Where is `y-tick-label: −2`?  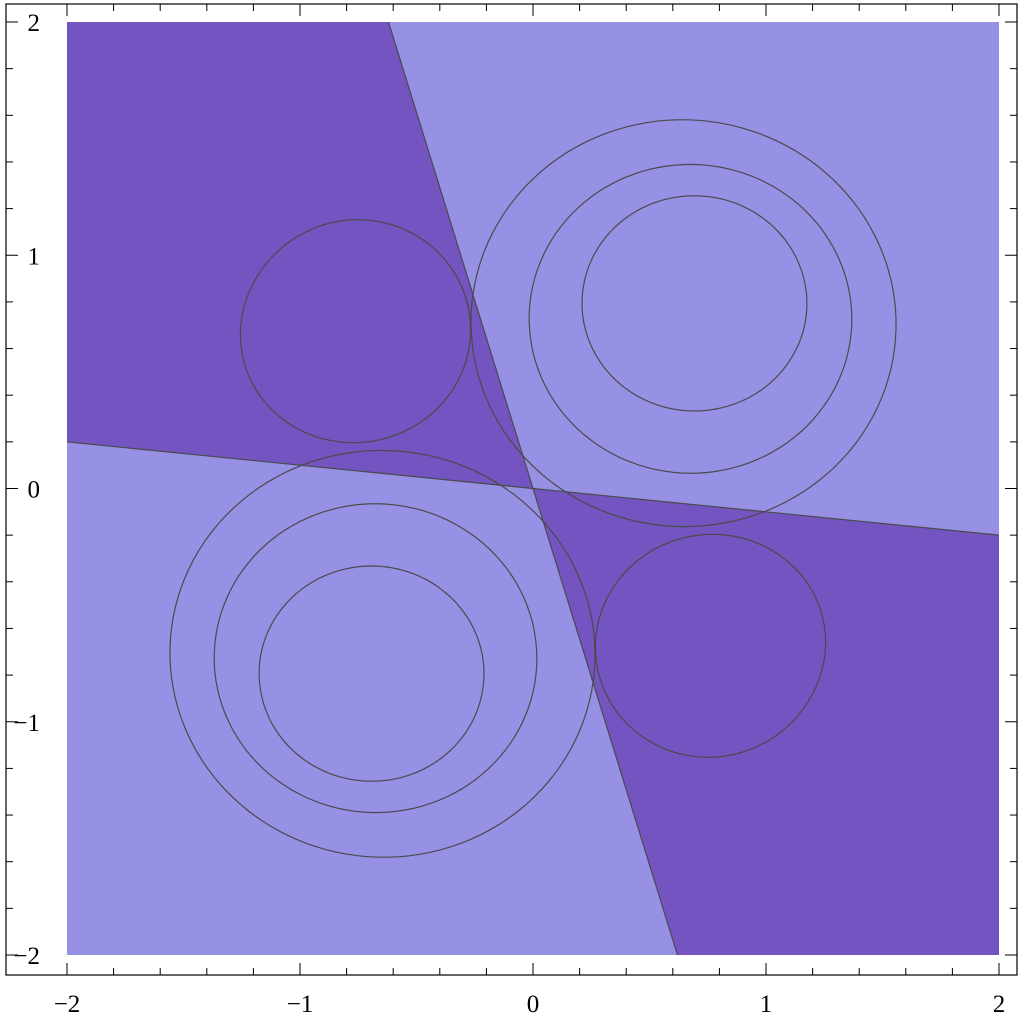
y-tick-label: −2 is located at coordinates (26, 956).